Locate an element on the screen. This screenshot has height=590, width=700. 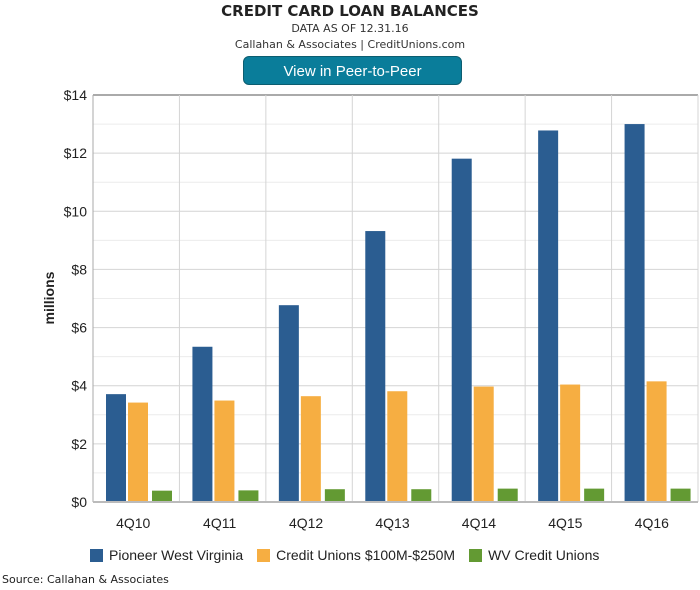
x-tick-label: 4Q15 is located at coordinates (565, 523).